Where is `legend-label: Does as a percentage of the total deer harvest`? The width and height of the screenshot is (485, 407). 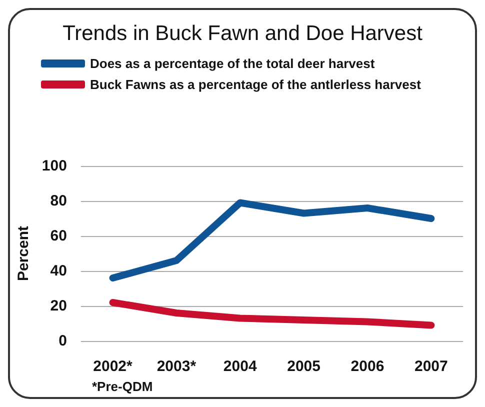 legend-label: Does as a percentage of the total deer harvest is located at coordinates (233, 63).